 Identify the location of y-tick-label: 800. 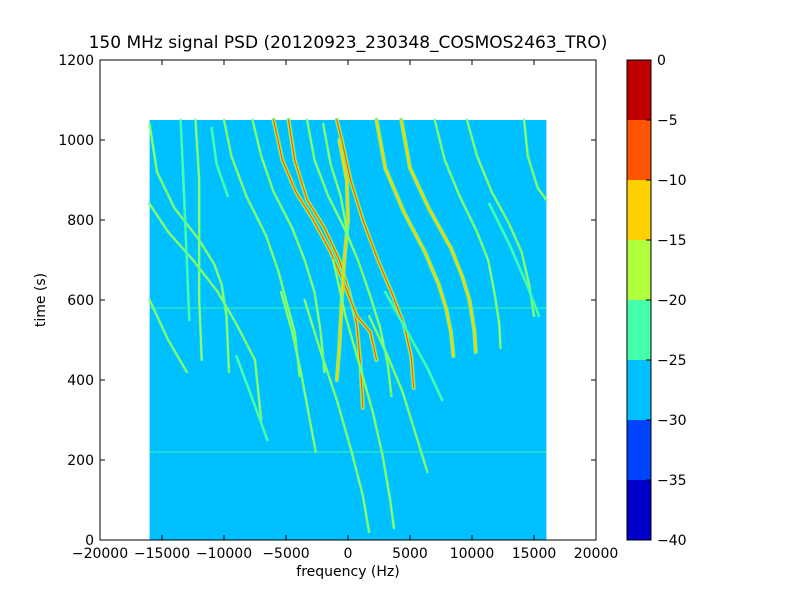
(80, 221).